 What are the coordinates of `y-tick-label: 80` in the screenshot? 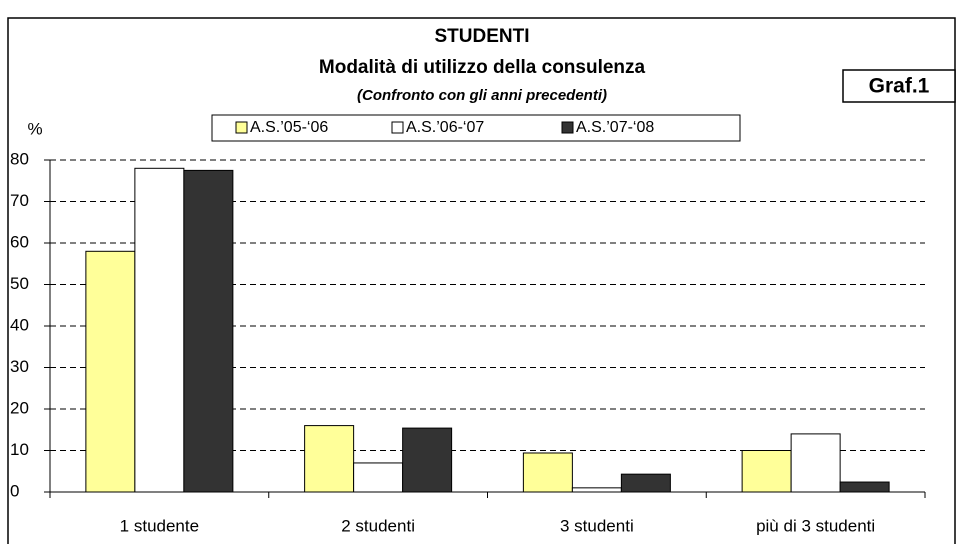 It's located at (19, 158).